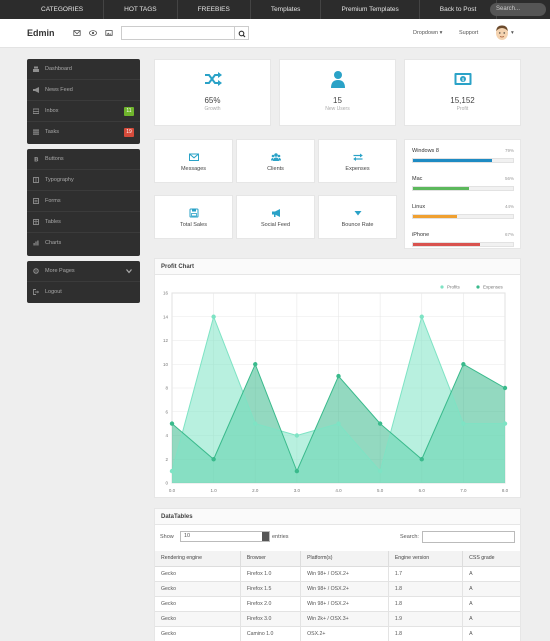 The height and width of the screenshot is (641, 550). What do you see at coordinates (337, 92) in the screenshot?
I see `stat-card-new-users: 15 New Users` at bounding box center [337, 92].